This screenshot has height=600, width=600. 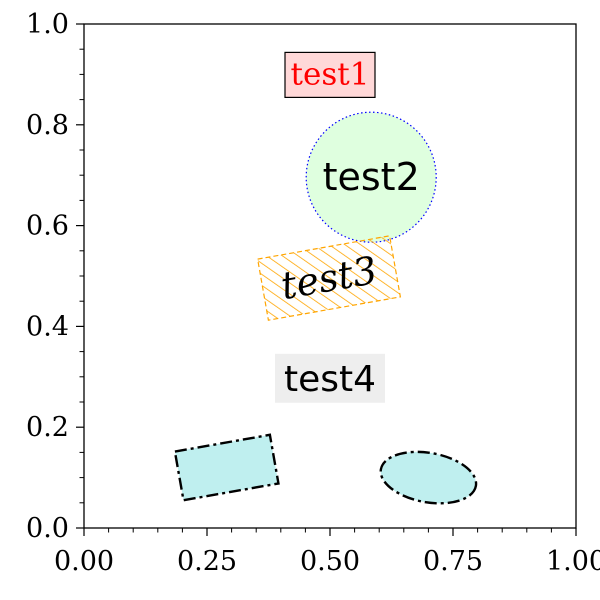 What do you see at coordinates (573, 561) in the screenshot?
I see `x-tick-label: 1.00` at bounding box center [573, 561].